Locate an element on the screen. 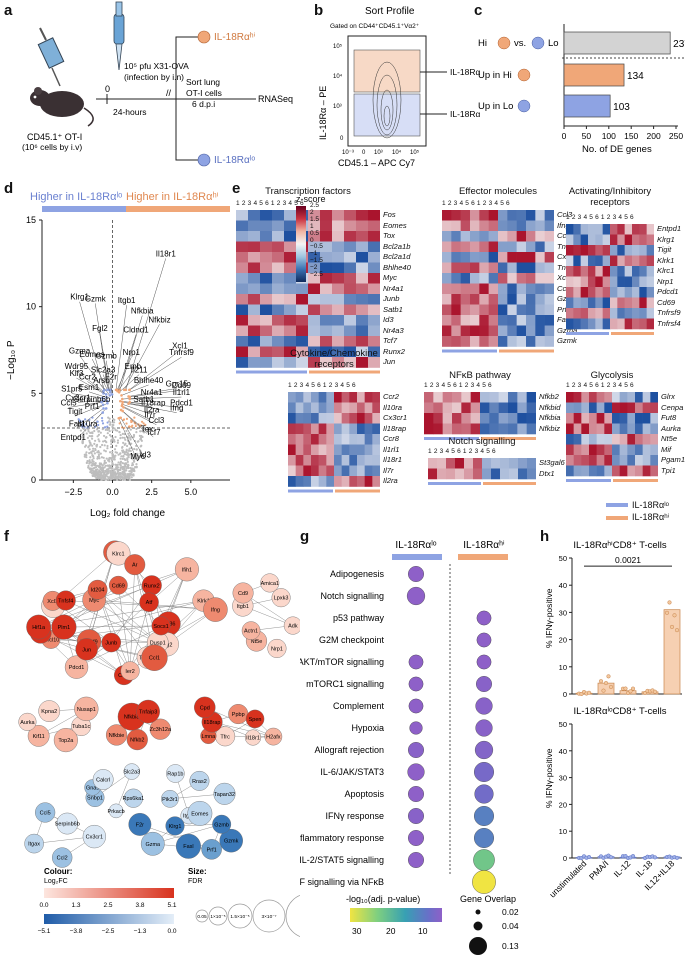 The height and width of the screenshot is (964, 685). f-pos-tick: 0.0 is located at coordinates (43, 905).